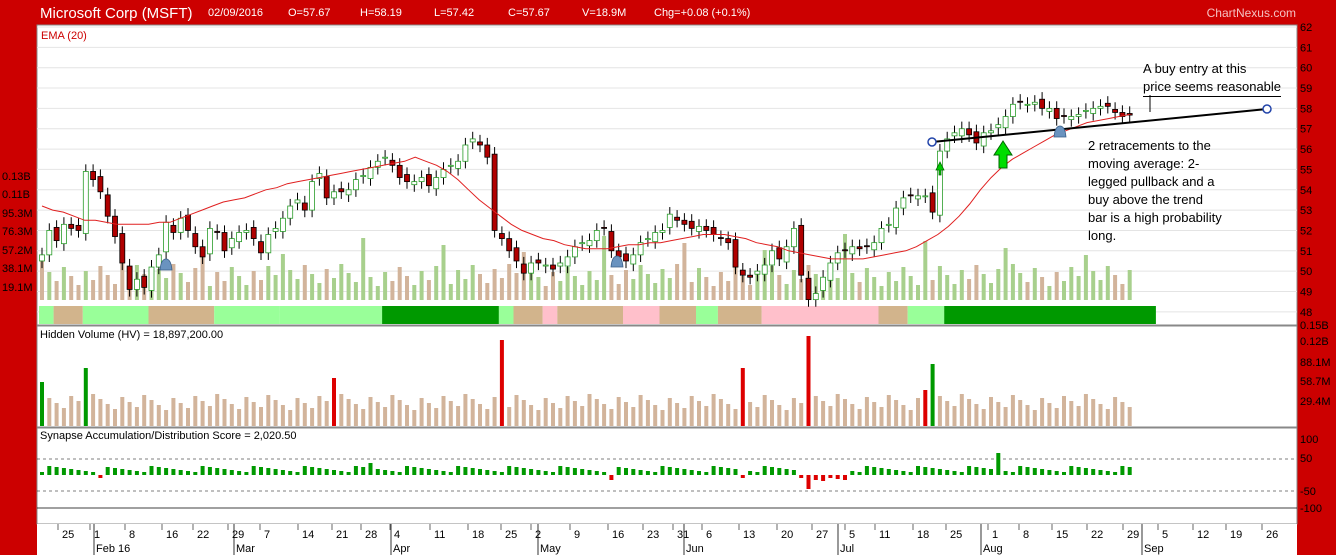  I want to click on synapse-tick-label: -100, so click(1311, 509).